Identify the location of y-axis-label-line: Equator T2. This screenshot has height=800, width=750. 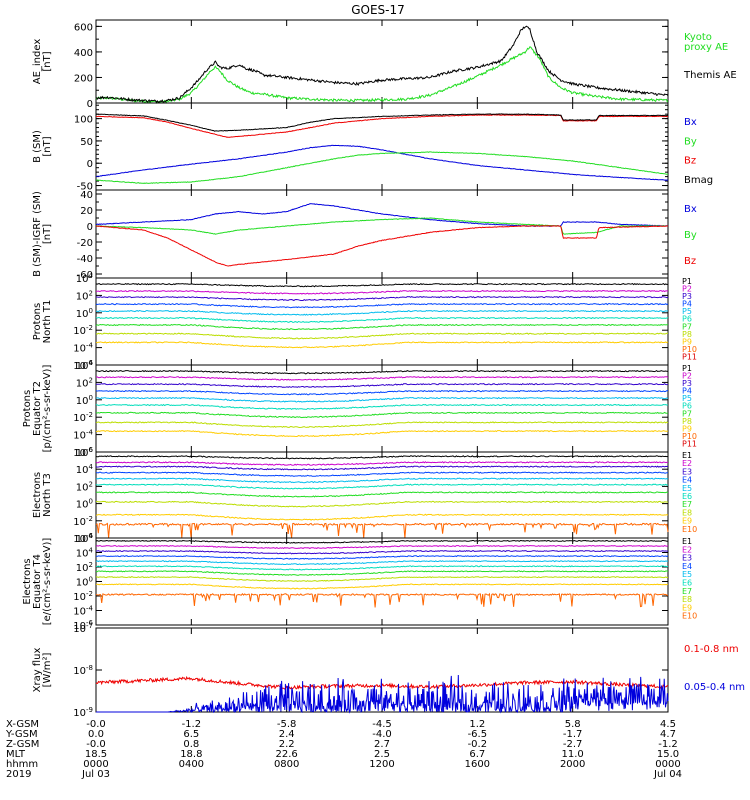
(37, 408).